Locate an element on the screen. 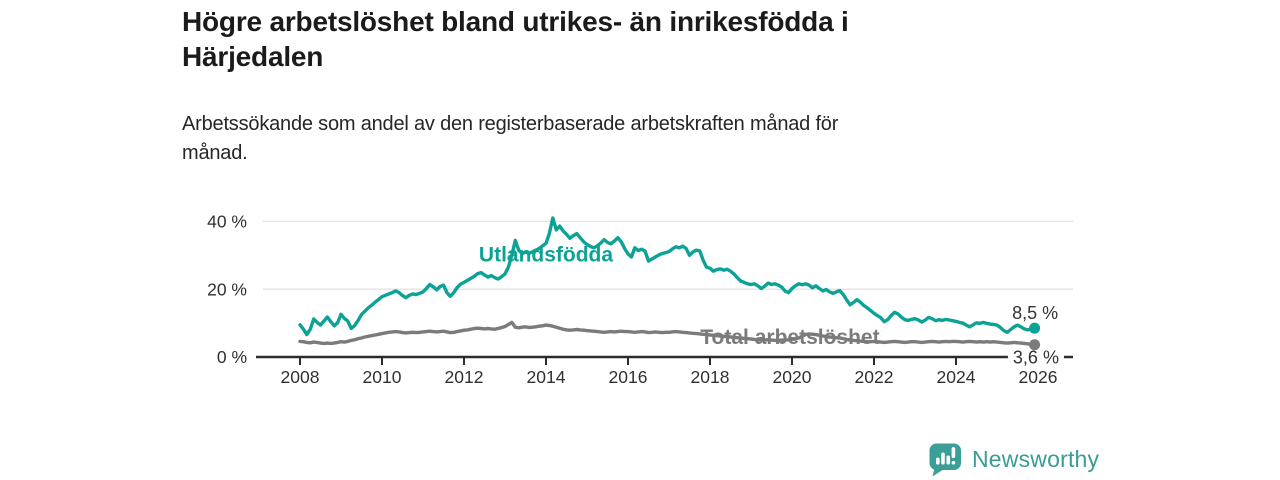 The image size is (1280, 480). total-arbetsloshet-end-value: 3,6 % is located at coordinates (1036, 358).